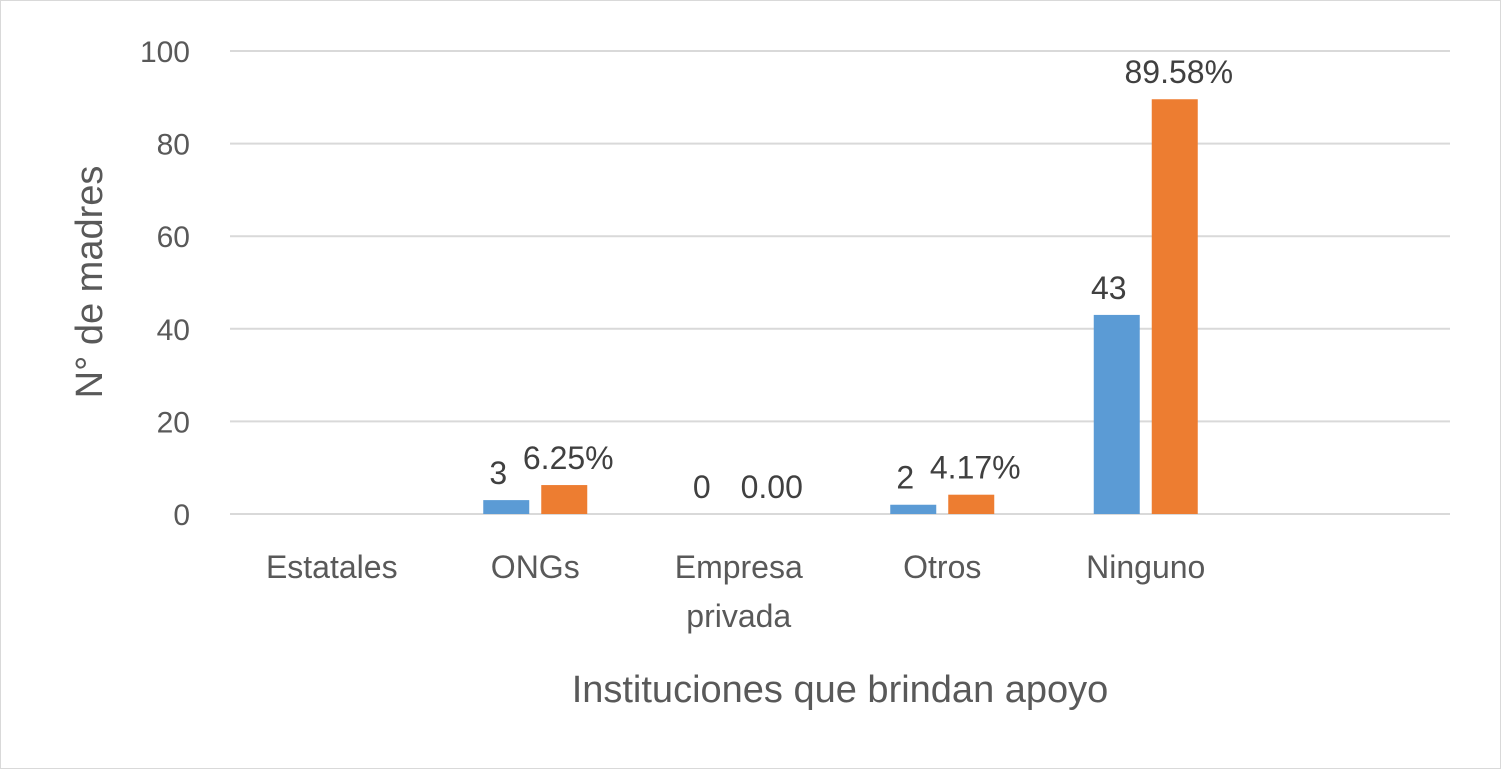 Image resolution: width=1501 pixels, height=769 pixels. I want to click on x-category-label: Ninguno, so click(1145, 567).